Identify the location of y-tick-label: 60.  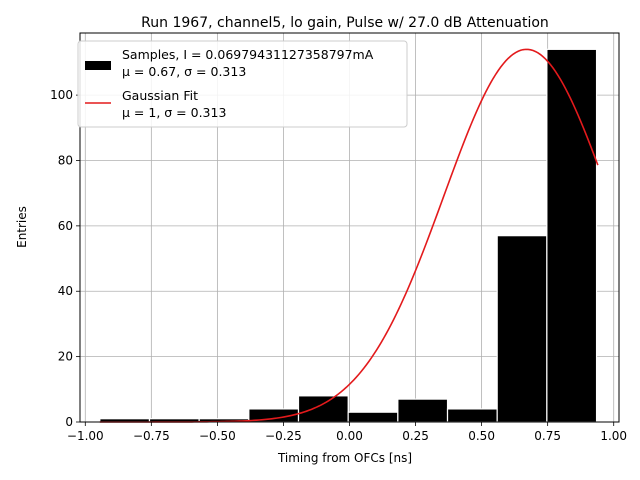
(65, 226).